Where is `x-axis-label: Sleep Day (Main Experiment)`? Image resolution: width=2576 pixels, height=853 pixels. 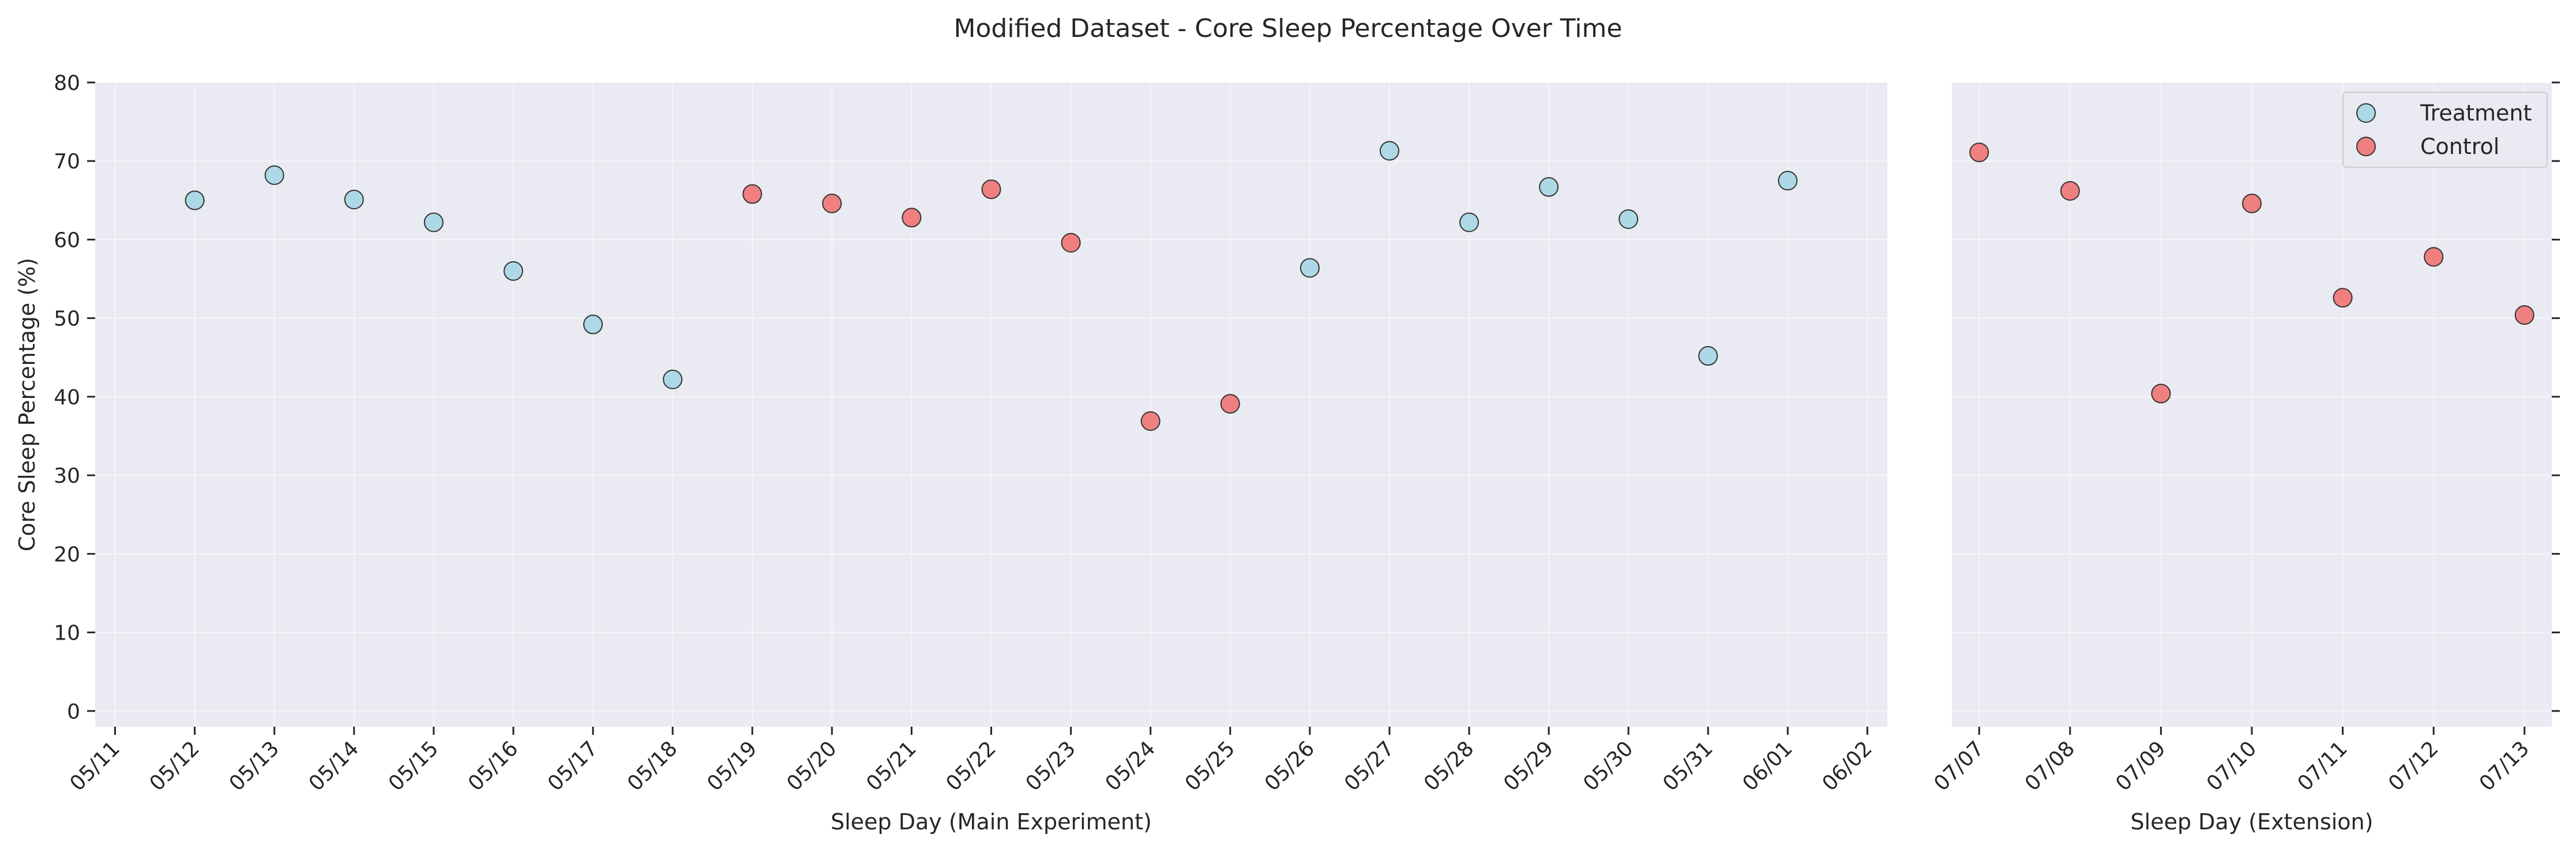 x-axis-label: Sleep Day (Main Experiment) is located at coordinates (991, 822).